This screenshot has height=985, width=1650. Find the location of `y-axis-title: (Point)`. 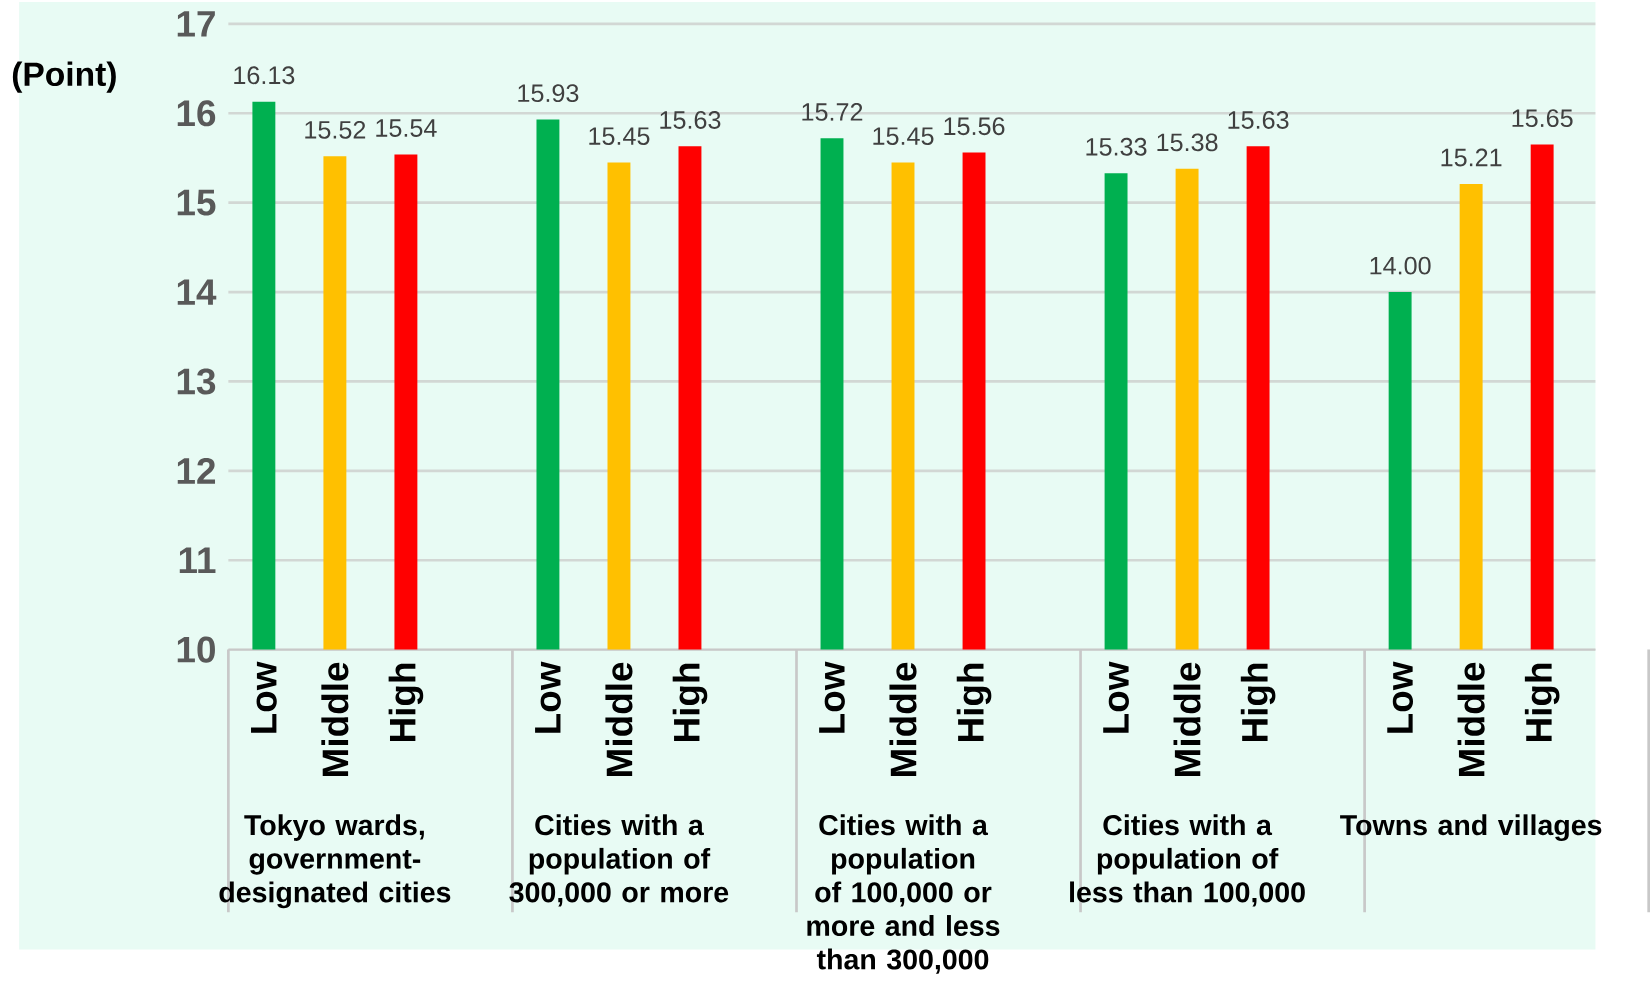

y-axis-title: (Point) is located at coordinates (64, 77).